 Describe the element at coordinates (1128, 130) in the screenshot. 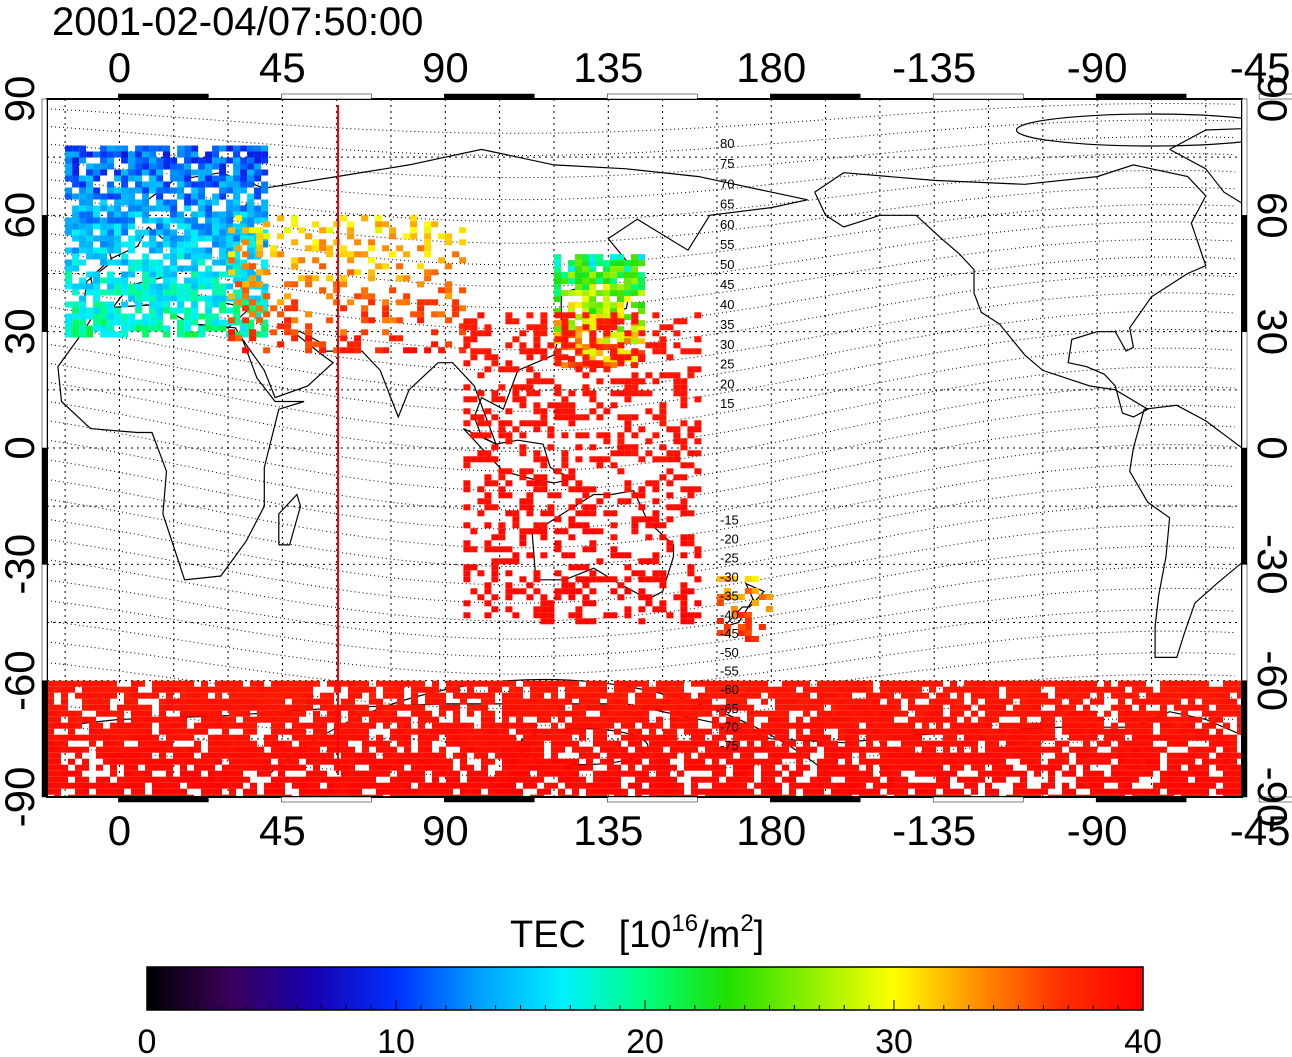

I see `magnetic-pole-oval-north` at that location.